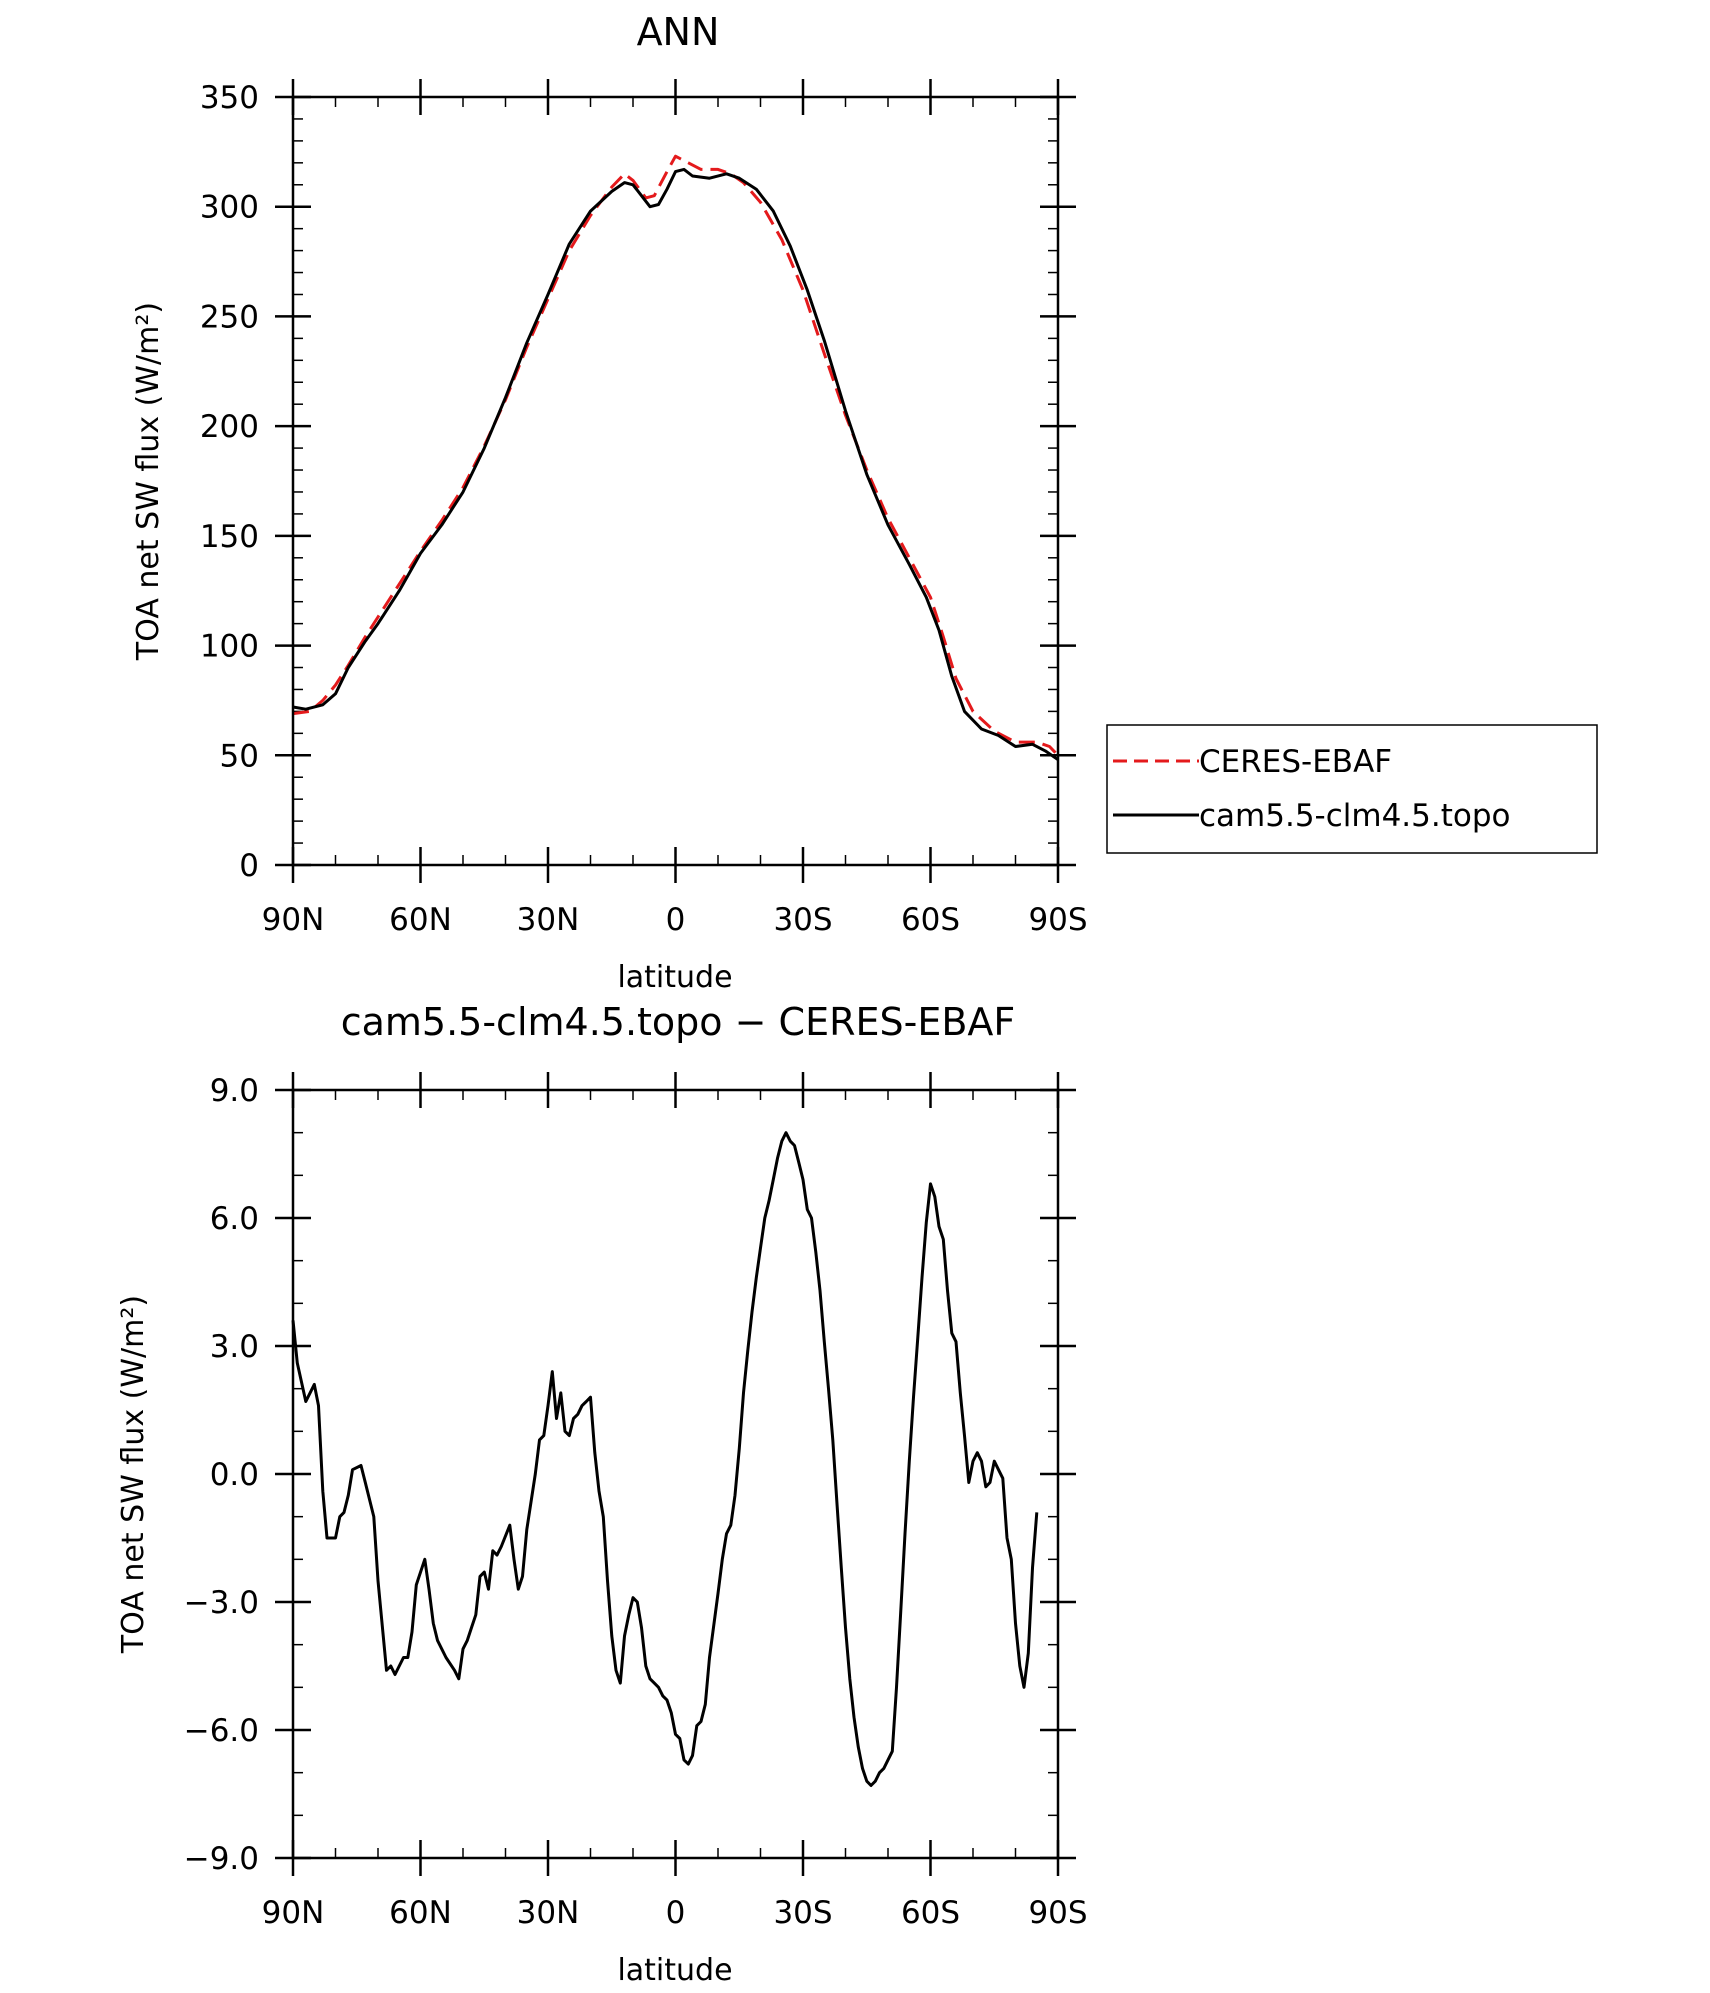  I want to click on chart-bottom-x-tick-labels: 90N 60N 30N 0 30S 60S 90S, so click(675, 1913).